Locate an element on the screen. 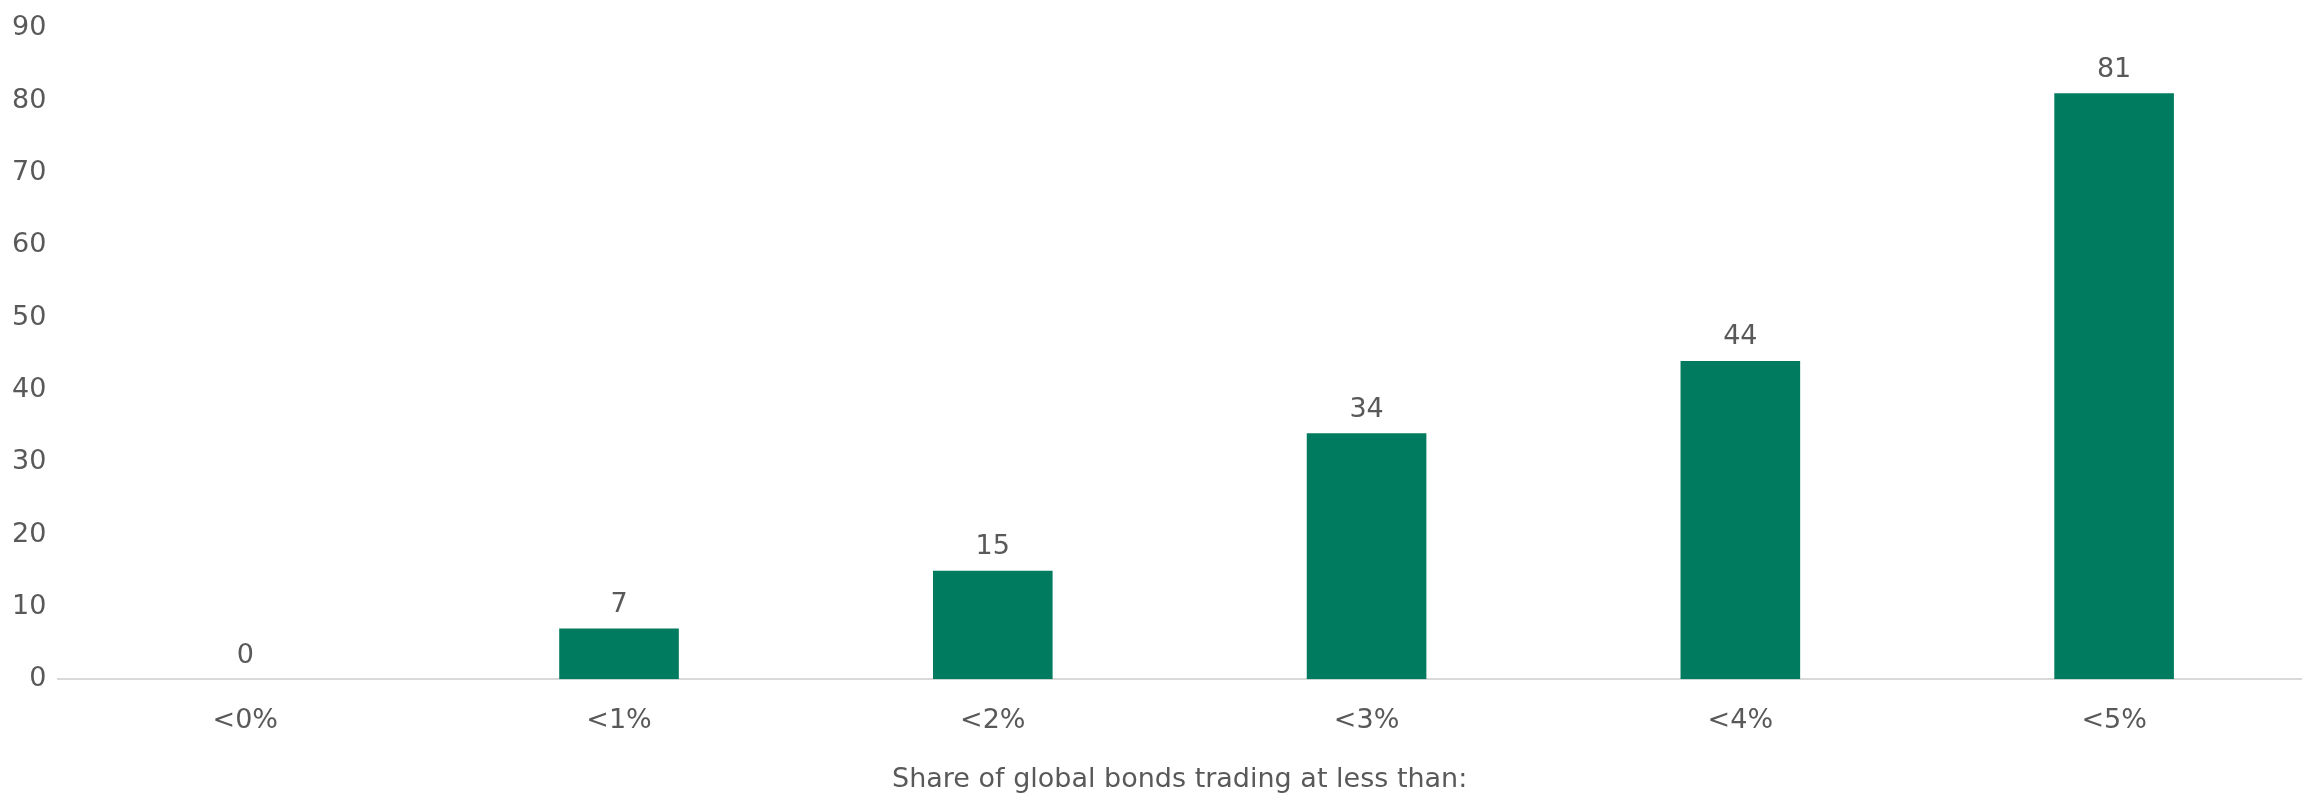 The height and width of the screenshot is (800, 2311). data-label: 0 is located at coordinates (245, 653).